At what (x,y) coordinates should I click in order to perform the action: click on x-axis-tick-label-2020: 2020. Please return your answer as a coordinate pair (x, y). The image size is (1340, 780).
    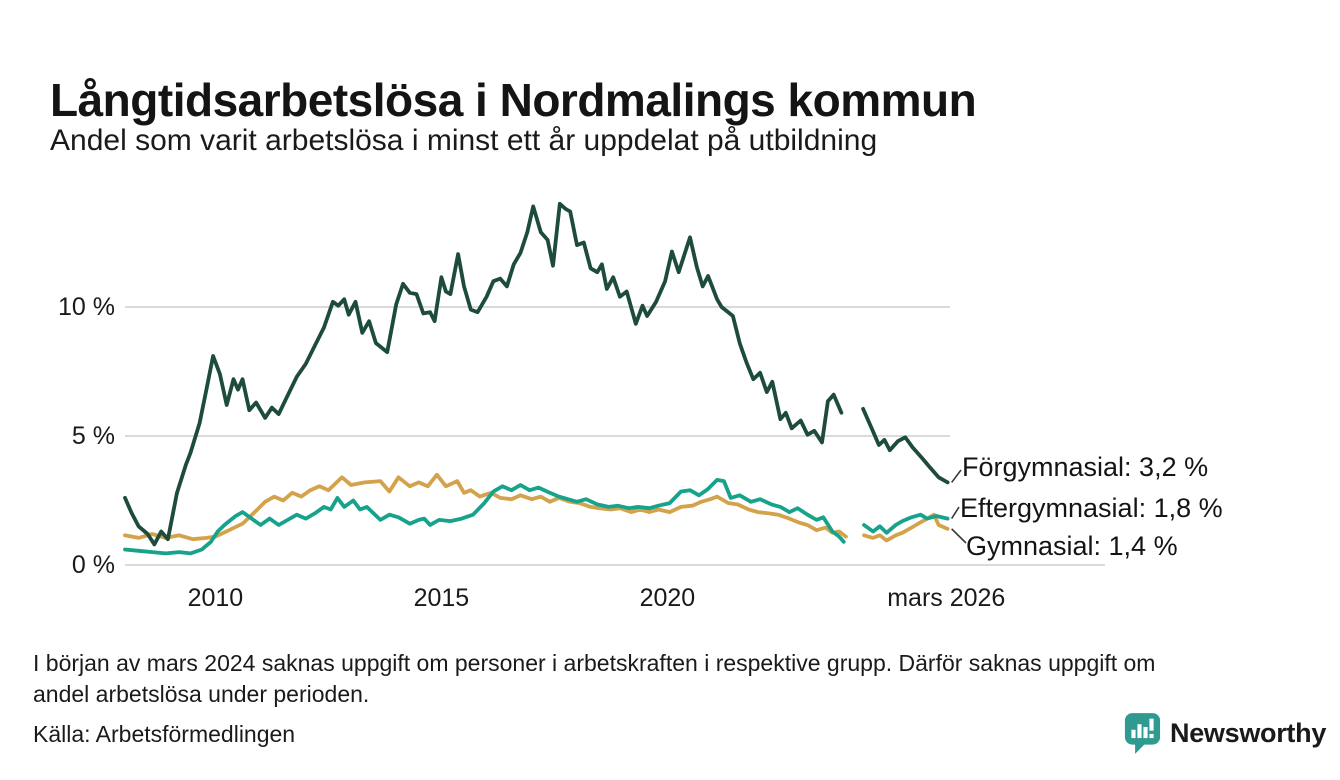
    Looking at the image, I should click on (667, 598).